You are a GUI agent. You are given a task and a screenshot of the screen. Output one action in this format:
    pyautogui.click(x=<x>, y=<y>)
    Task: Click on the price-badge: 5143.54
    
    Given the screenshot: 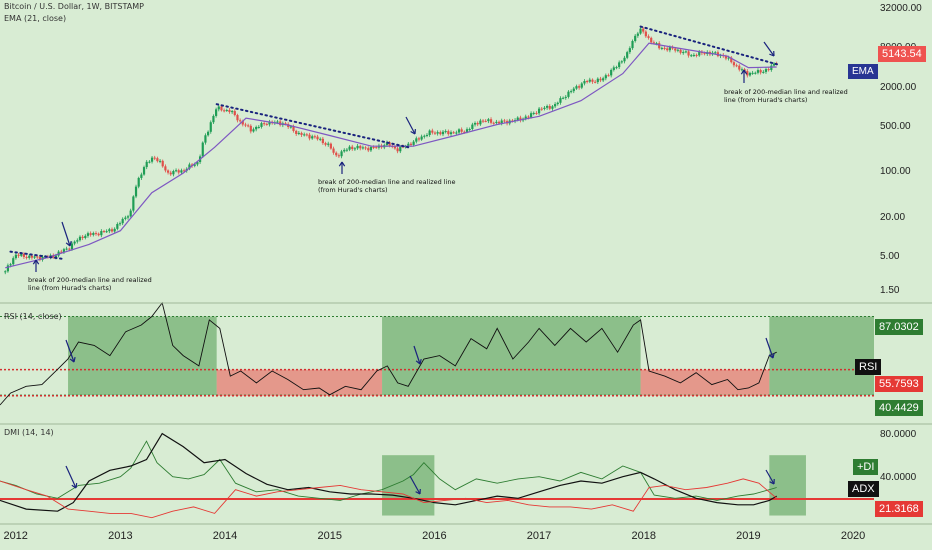 What is the action you would take?
    pyautogui.click(x=902, y=54)
    